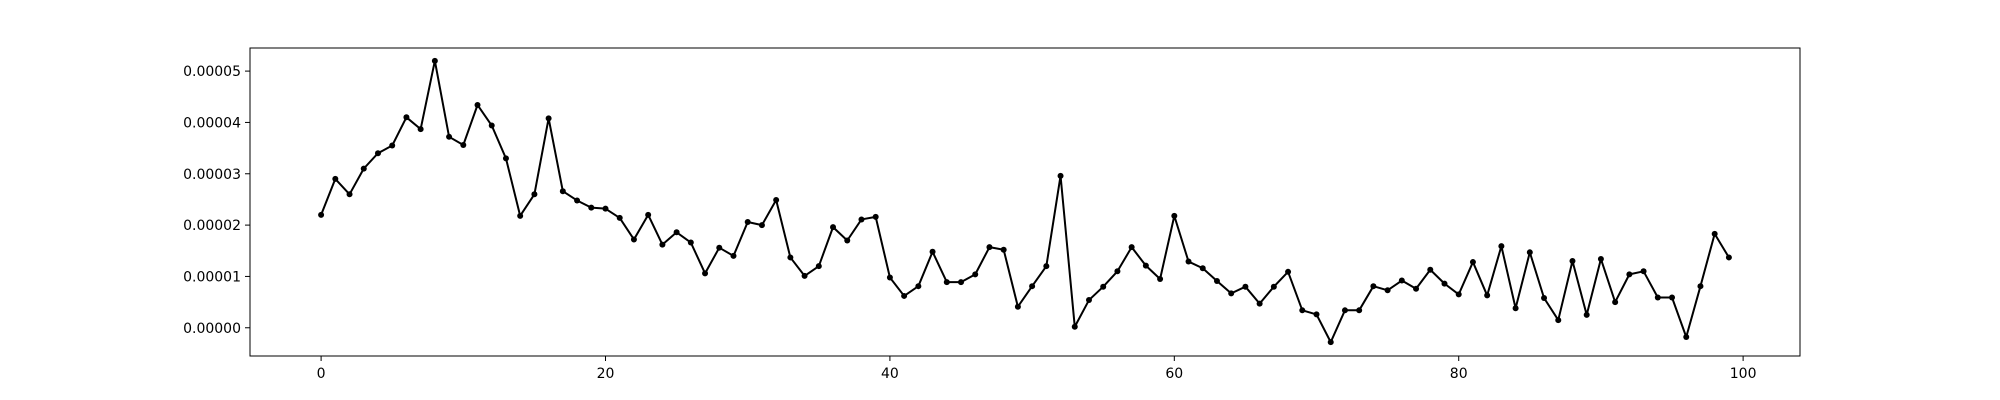 This screenshot has width=2000, height=400. I want to click on x-tick-label: 100, so click(1743, 374).